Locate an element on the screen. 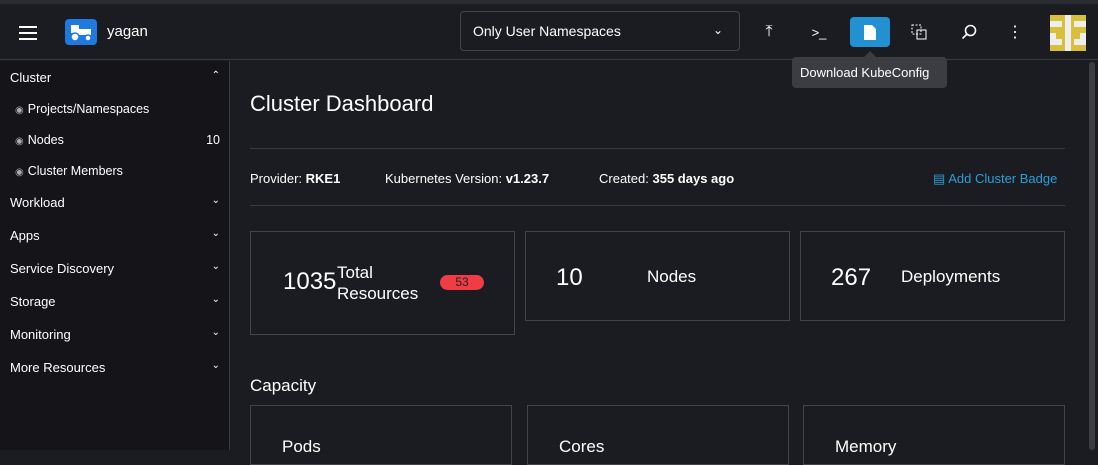 Image resolution: width=1098 pixels, height=465 pixels. namespace-filter-value: Only User Namespaces is located at coordinates (547, 31).